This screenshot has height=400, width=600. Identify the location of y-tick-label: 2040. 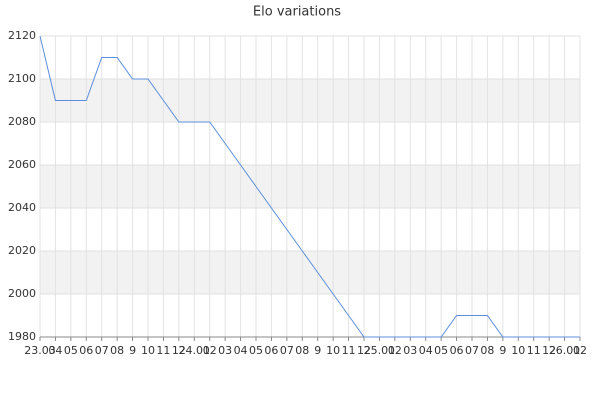
(22, 207).